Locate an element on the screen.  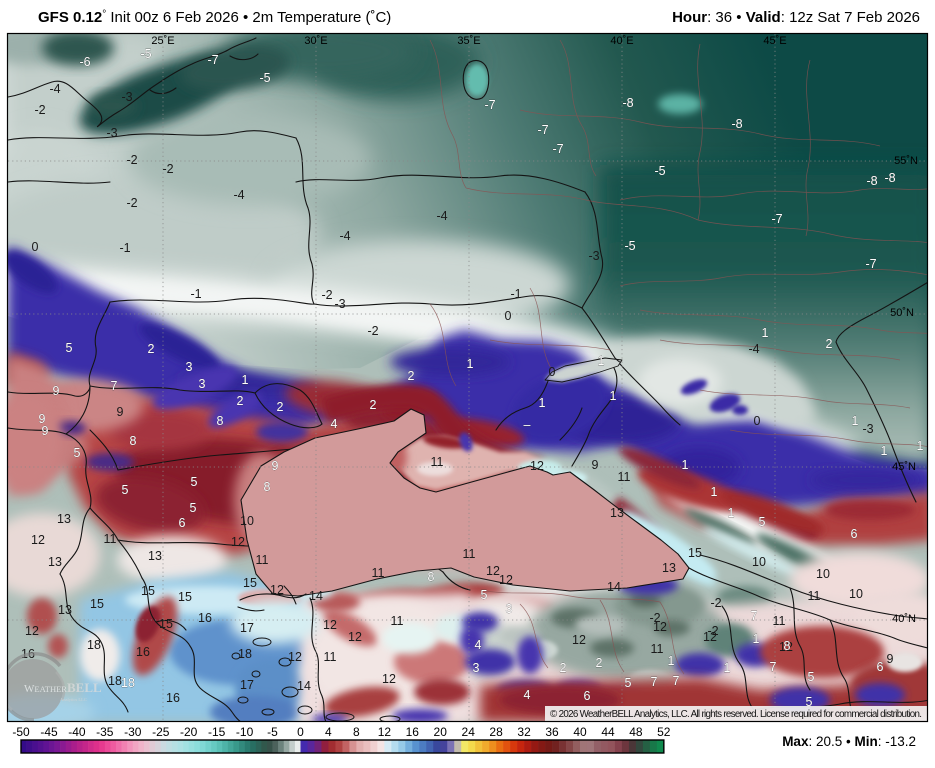
svg-text: -5 is located at coordinates (659, 171).